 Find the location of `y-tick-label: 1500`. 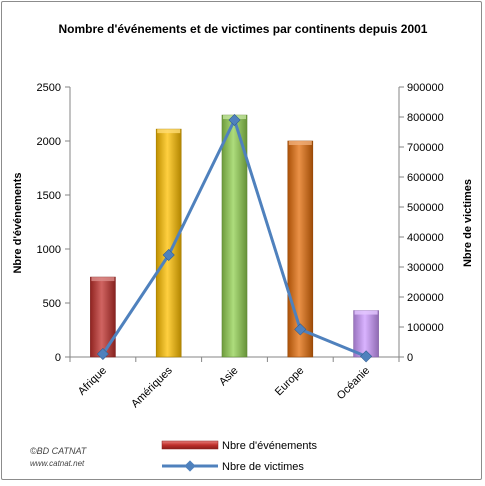

y-tick-label: 1500 is located at coordinates (49, 196).